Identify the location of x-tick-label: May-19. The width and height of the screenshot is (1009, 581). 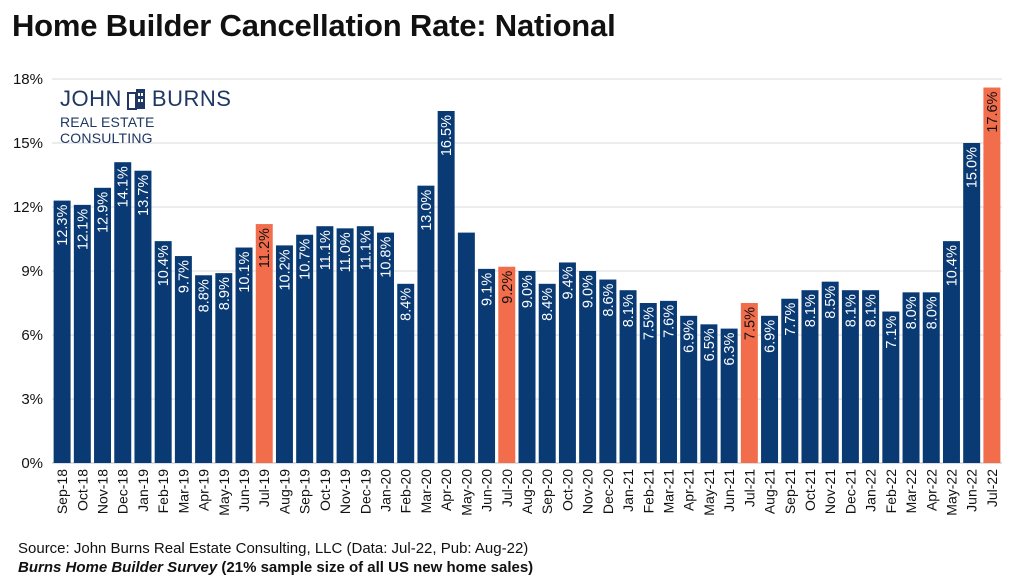
(224, 492).